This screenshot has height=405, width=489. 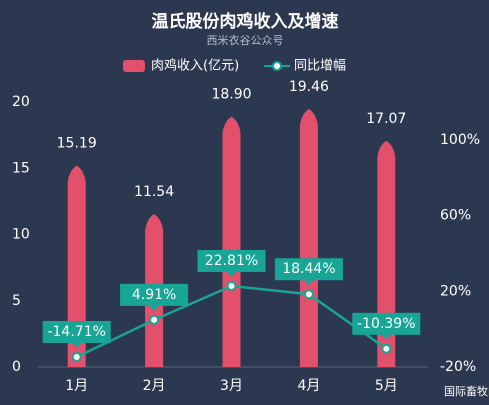 I want to click on bar-value-label: 11.54, so click(x=154, y=192).